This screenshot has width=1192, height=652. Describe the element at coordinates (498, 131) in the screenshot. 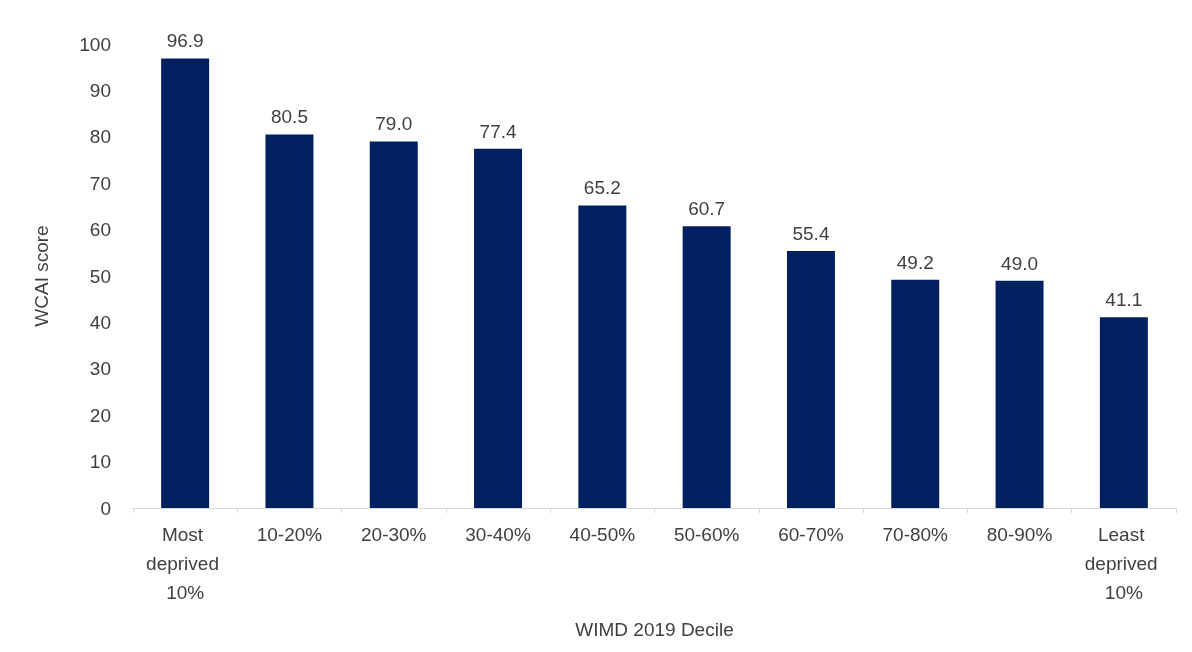

I see `data-label: 77.4` at that location.